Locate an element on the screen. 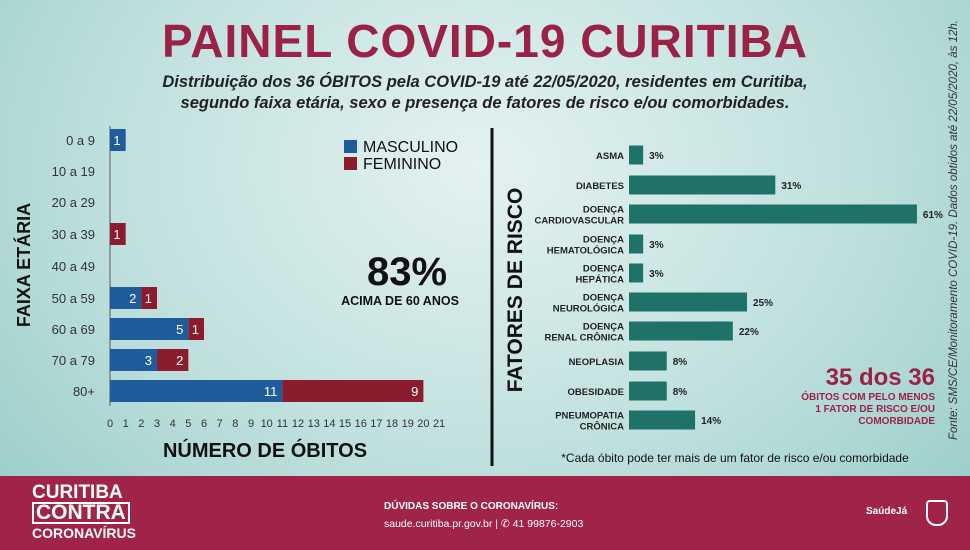  category-label: CRÔNICA is located at coordinates (602, 427).